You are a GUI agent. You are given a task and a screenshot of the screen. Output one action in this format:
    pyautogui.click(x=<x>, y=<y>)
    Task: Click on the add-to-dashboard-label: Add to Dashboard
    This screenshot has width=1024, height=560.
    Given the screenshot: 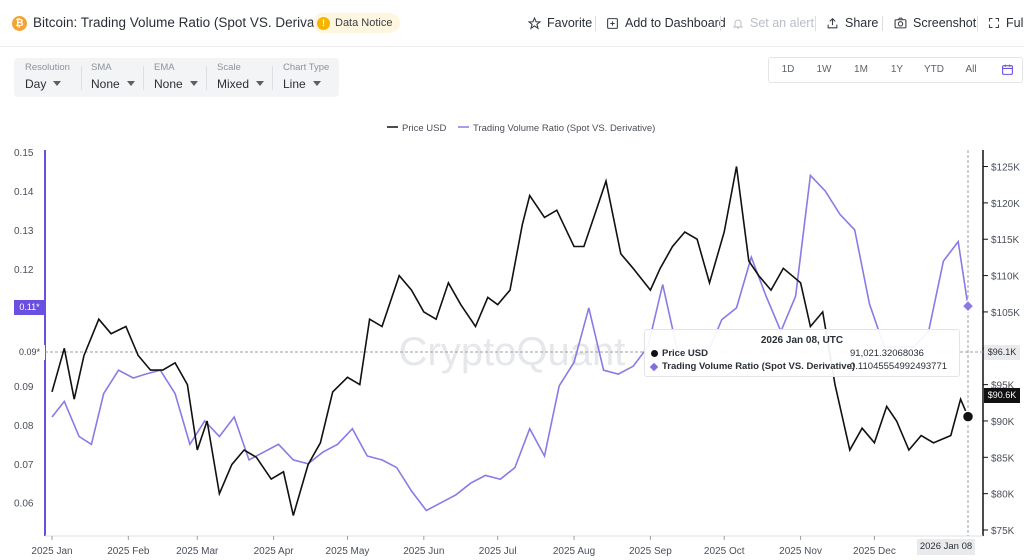 What is the action you would take?
    pyautogui.click(x=675, y=23)
    